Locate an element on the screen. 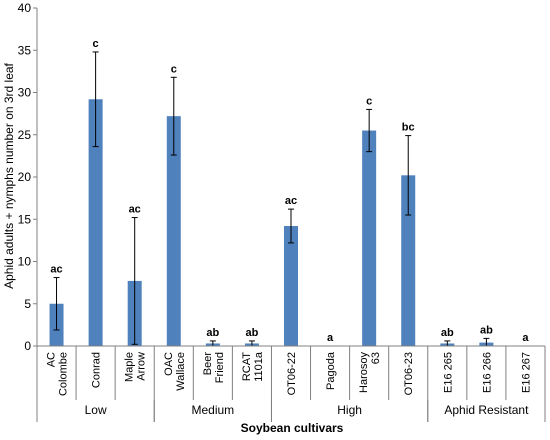 The width and height of the screenshot is (550, 440). category-label: OACWallace is located at coordinates (175, 371).